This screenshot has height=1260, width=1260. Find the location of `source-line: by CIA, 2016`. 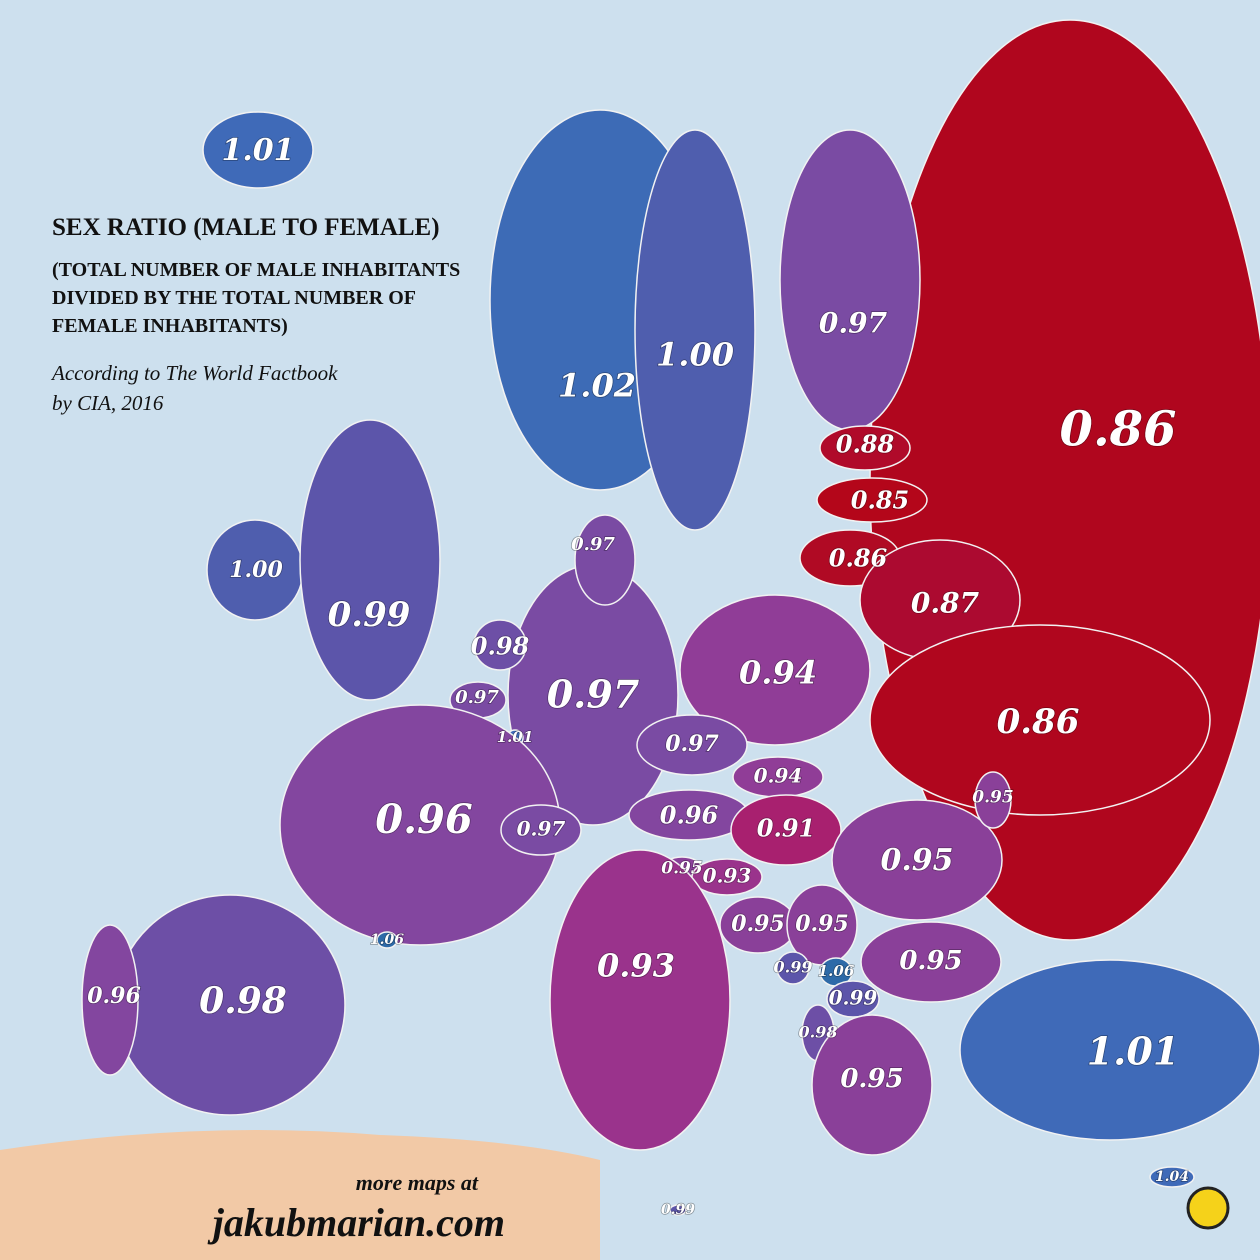

source-line: by CIA, 2016 is located at coordinates (108, 403).